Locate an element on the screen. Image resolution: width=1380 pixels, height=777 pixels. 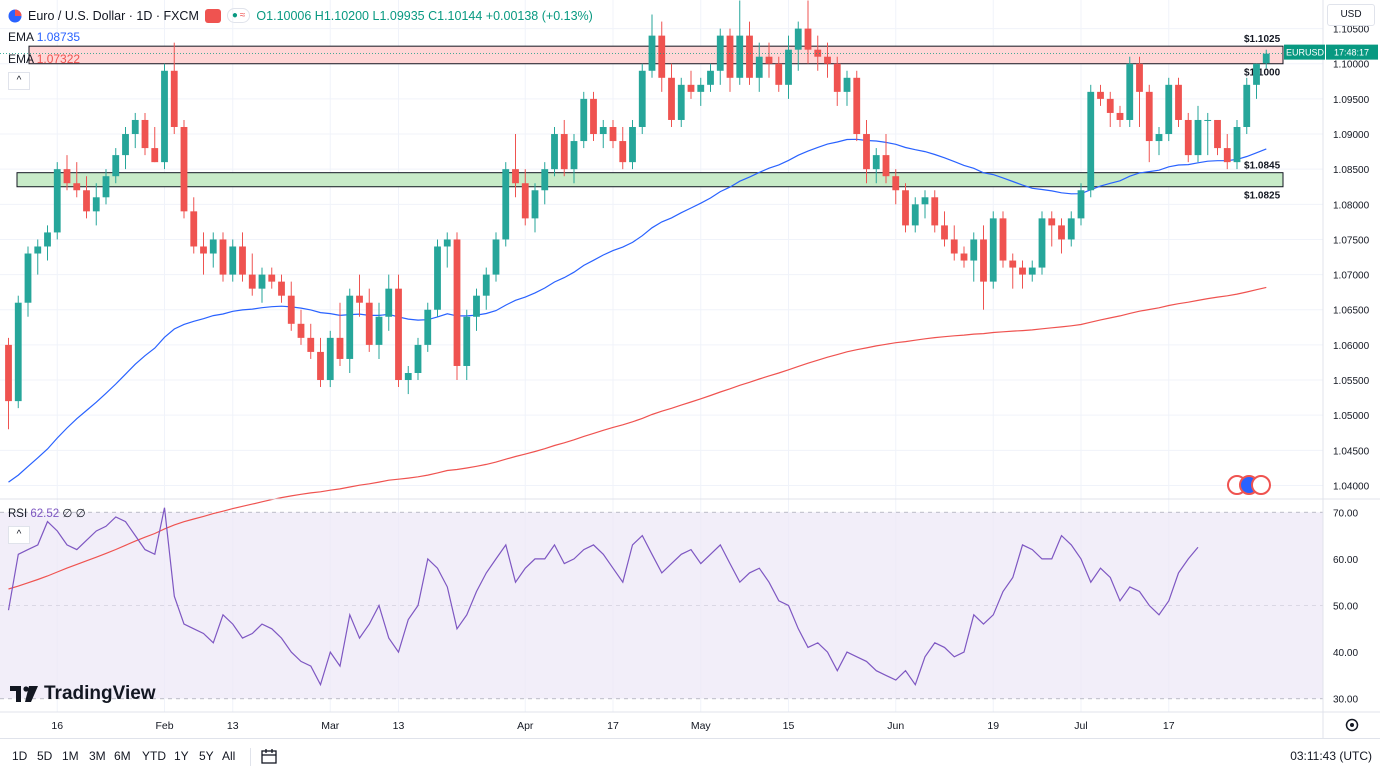
timeframe-5d: 5D is located at coordinates (45, 756).